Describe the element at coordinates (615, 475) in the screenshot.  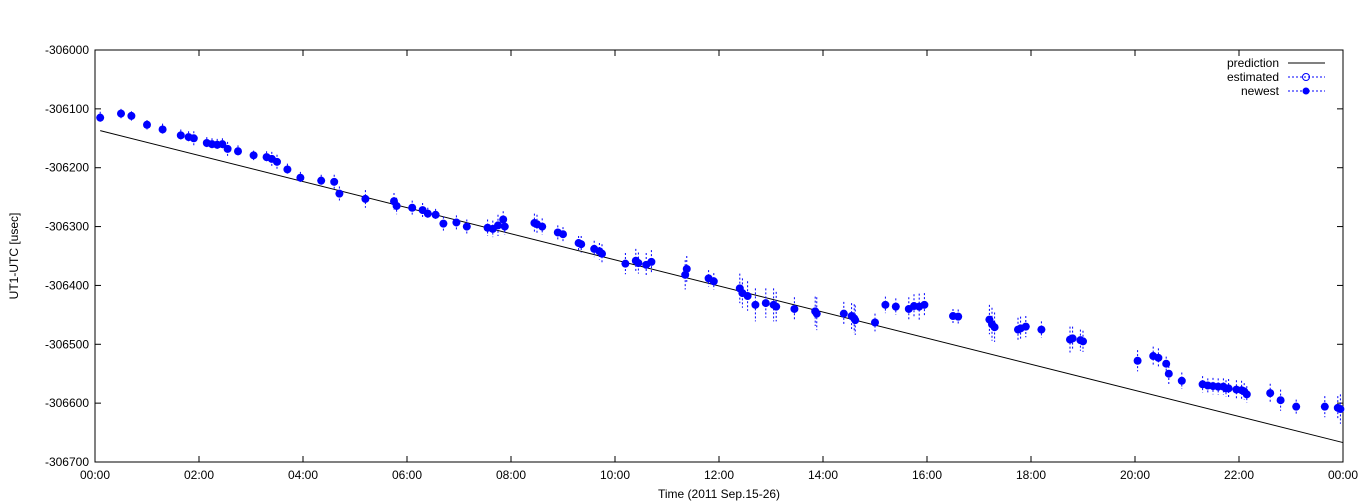
I see `x-tick-label: 10:00` at that location.